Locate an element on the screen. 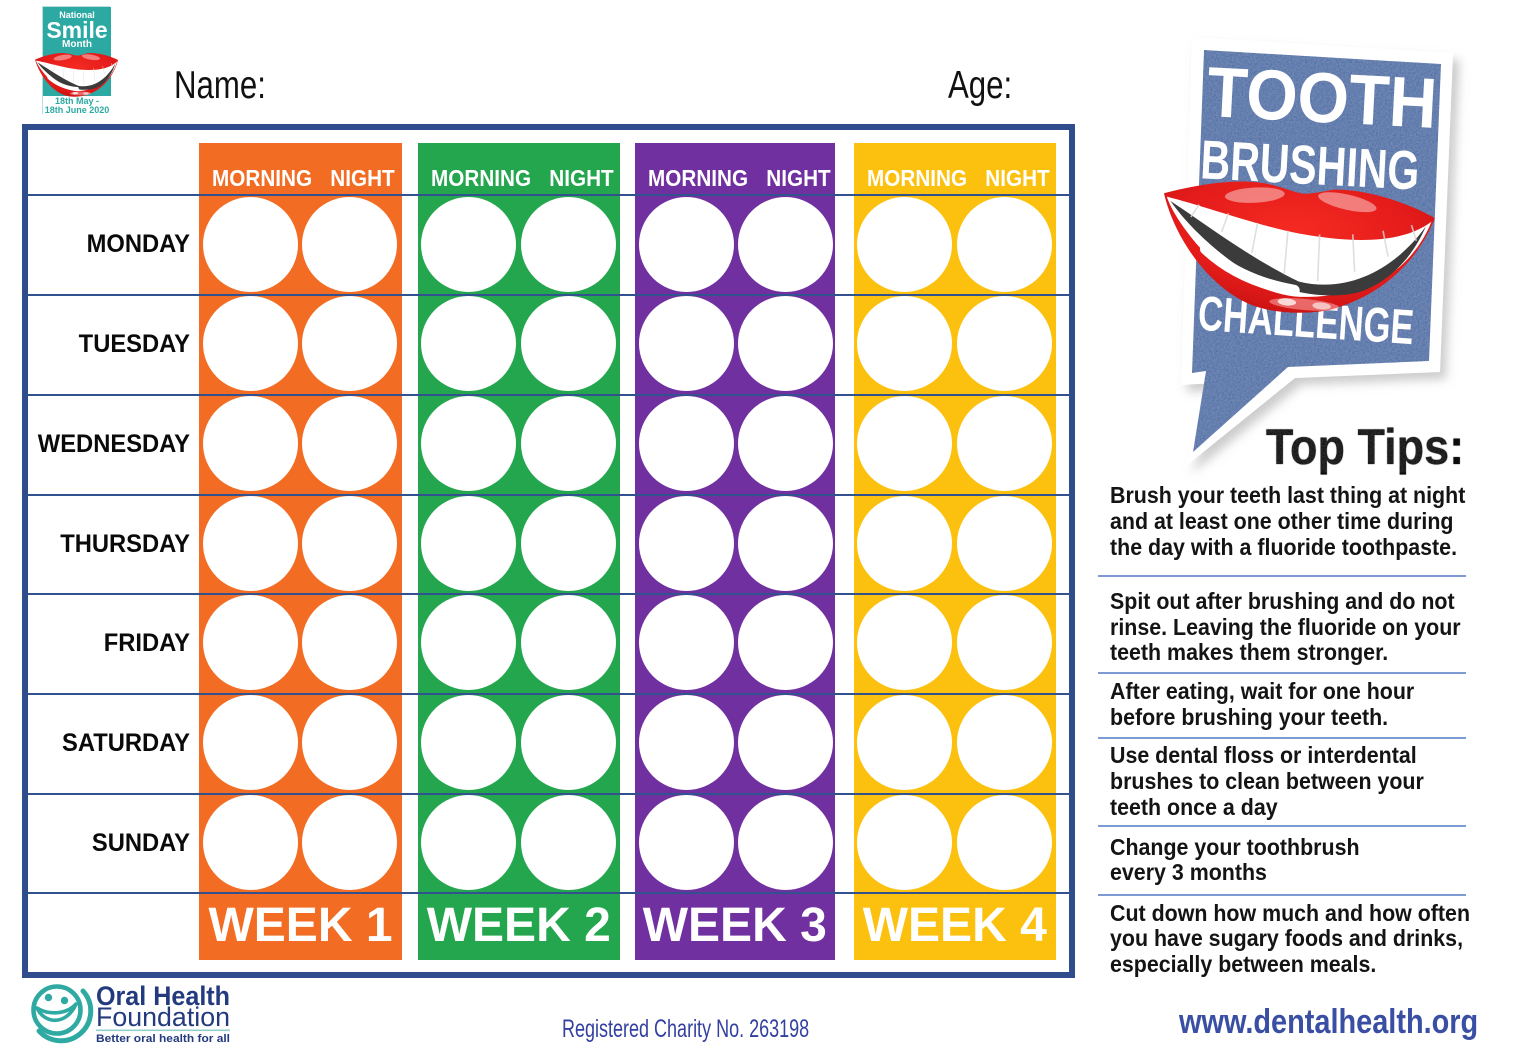 This screenshot has height=1050, width=1517. svg-text: TOOTH is located at coordinates (1322, 98).